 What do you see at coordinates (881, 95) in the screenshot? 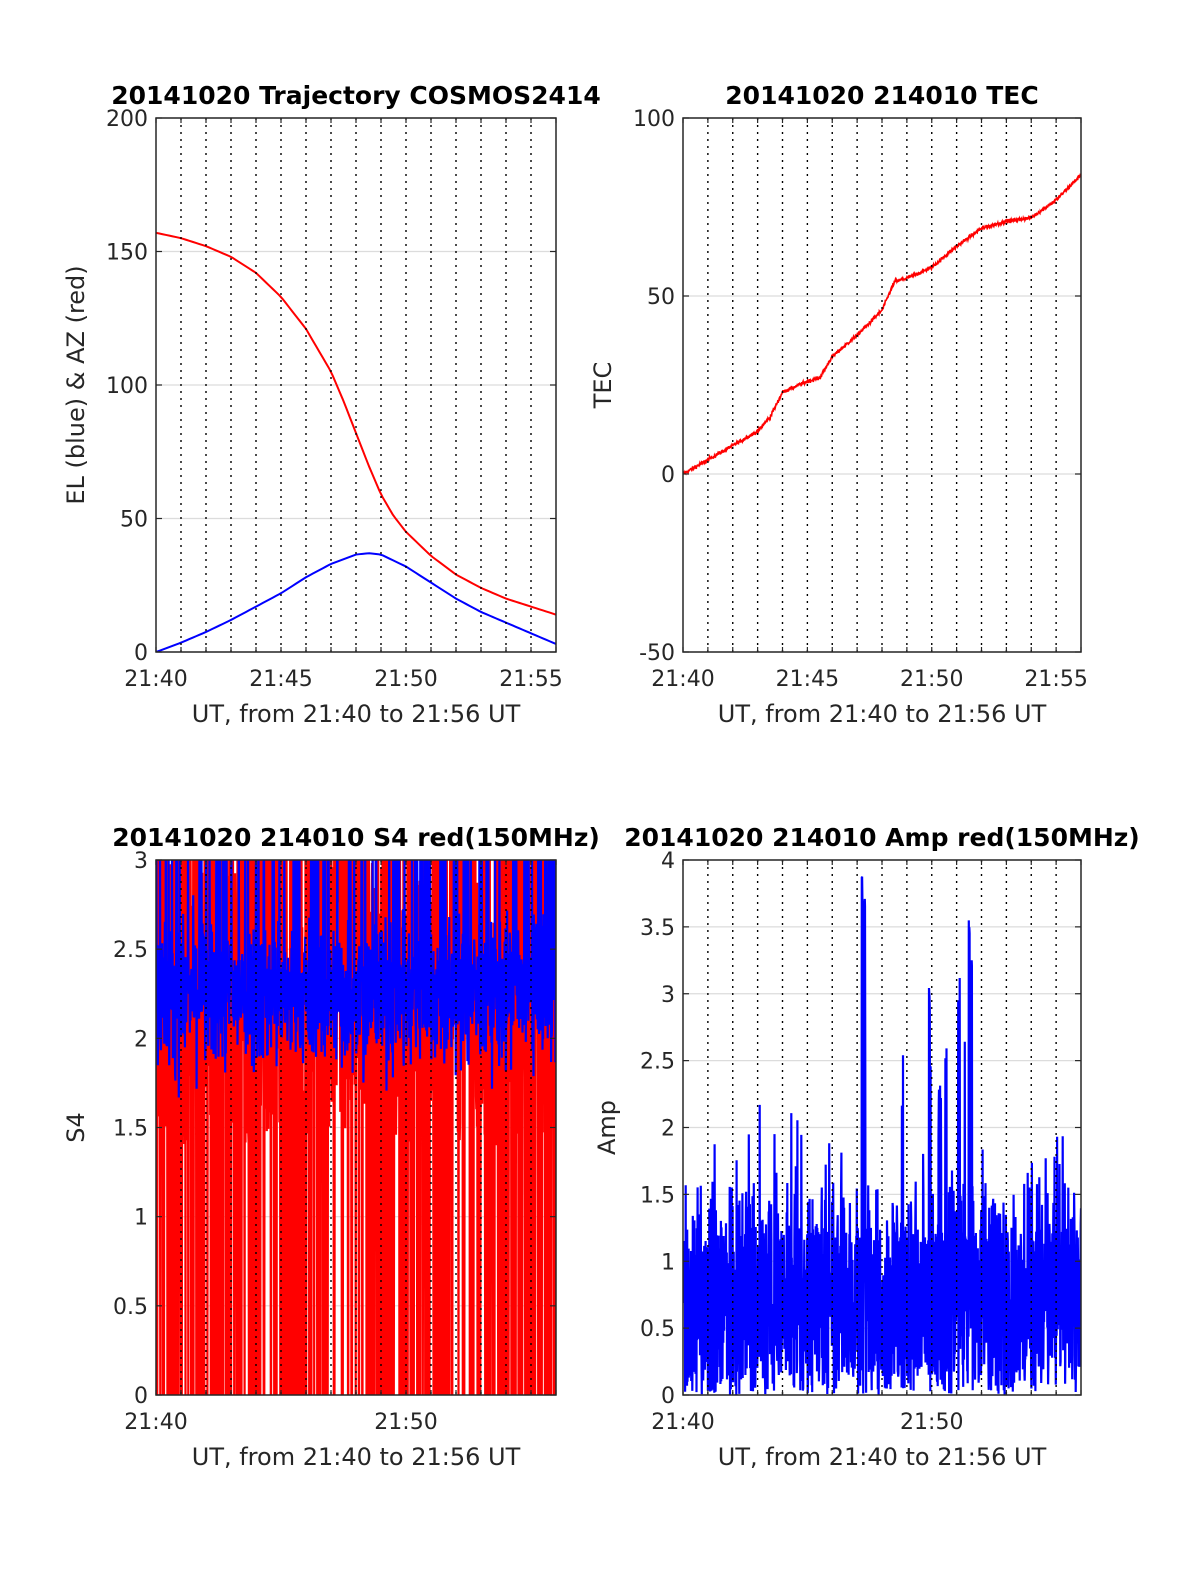
I see `chart-title: 20141020 214010 TEC` at bounding box center [881, 95].